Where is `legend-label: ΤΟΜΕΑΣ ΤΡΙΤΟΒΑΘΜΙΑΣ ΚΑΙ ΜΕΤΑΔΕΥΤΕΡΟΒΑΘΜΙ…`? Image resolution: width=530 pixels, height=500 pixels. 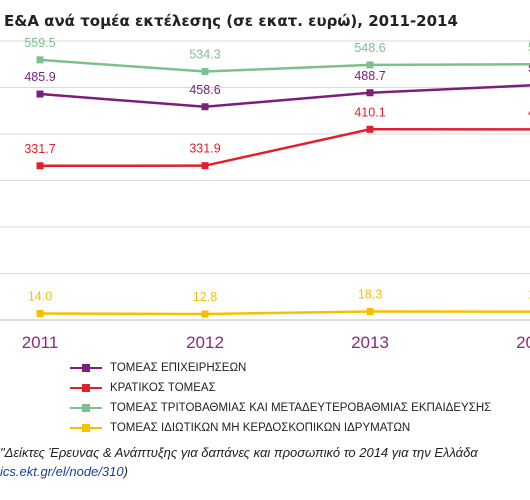
legend-label: ΤΟΜΕΑΣ ΤΡΙΤΟΒΑΘΜΙΑΣ ΚΑΙ ΜΕΤΑΔΕΥΤΕΡΟΒΑΘΜΙ… is located at coordinates (301, 408).